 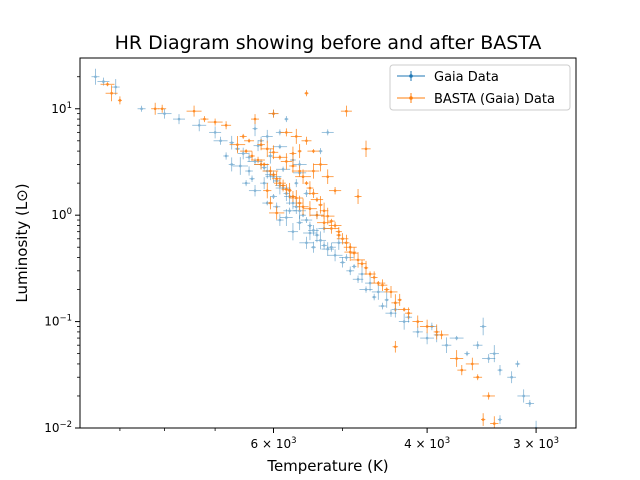 What do you see at coordinates (65, 319) in the screenshot?
I see `y-tick-label-exponent: −1` at bounding box center [65, 319].